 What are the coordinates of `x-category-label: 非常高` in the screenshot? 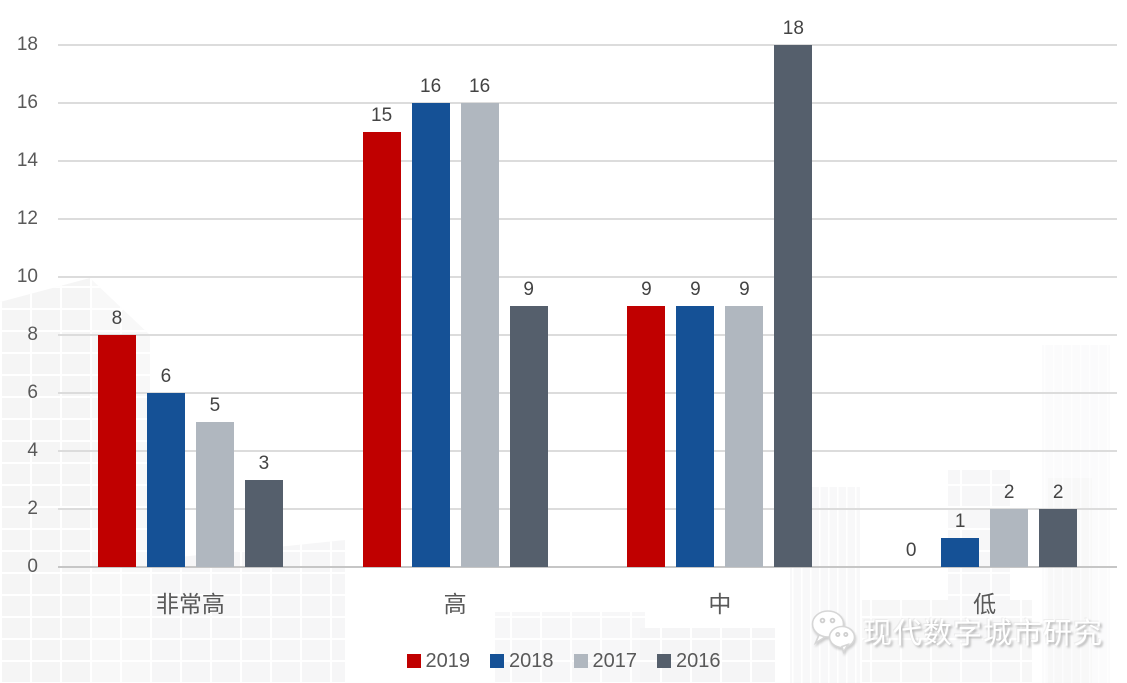 It's located at (190, 604).